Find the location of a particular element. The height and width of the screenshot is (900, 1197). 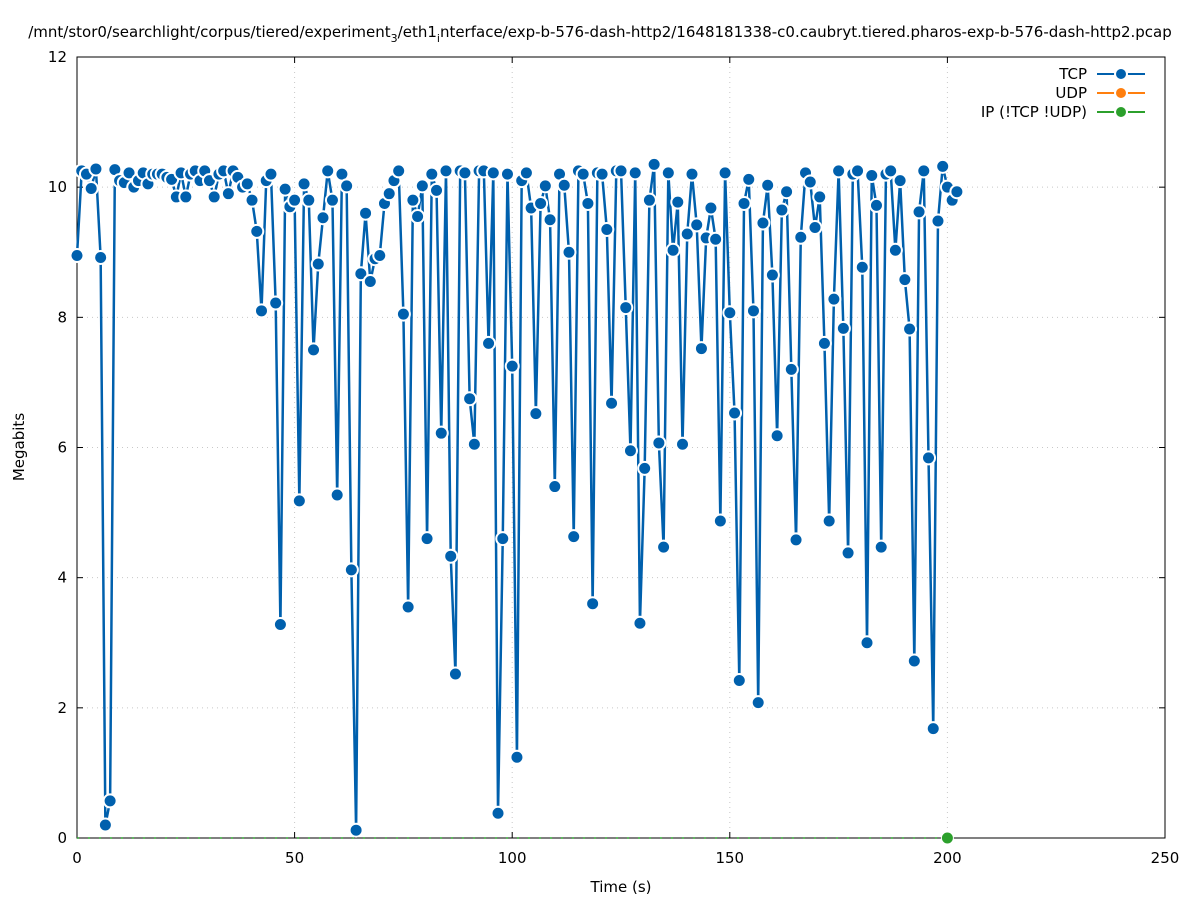

y-axis-label: Megabits is located at coordinates (19, 447).